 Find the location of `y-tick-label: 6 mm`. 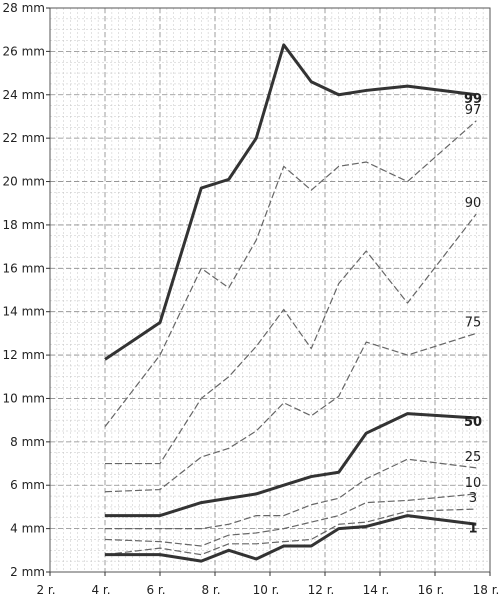

y-tick-label: 6 mm is located at coordinates (27, 485).